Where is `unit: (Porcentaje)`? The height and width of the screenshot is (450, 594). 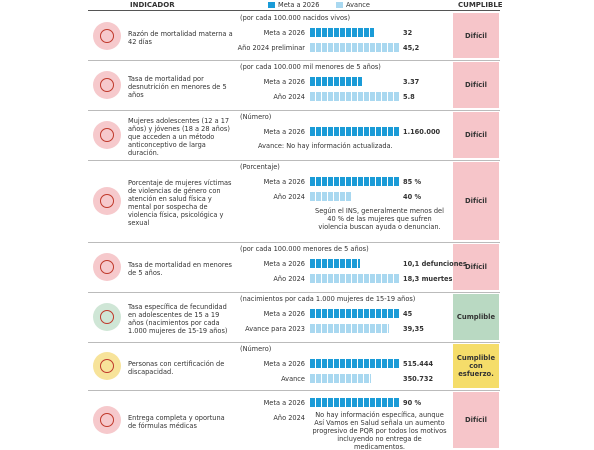 unit: (Porcentaje) is located at coordinates (260, 167).